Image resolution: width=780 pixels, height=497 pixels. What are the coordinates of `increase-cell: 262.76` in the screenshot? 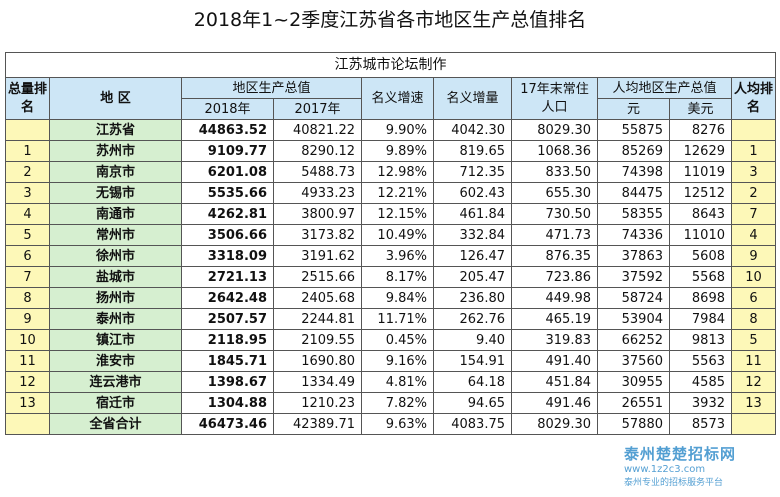 It's located at (472, 319).